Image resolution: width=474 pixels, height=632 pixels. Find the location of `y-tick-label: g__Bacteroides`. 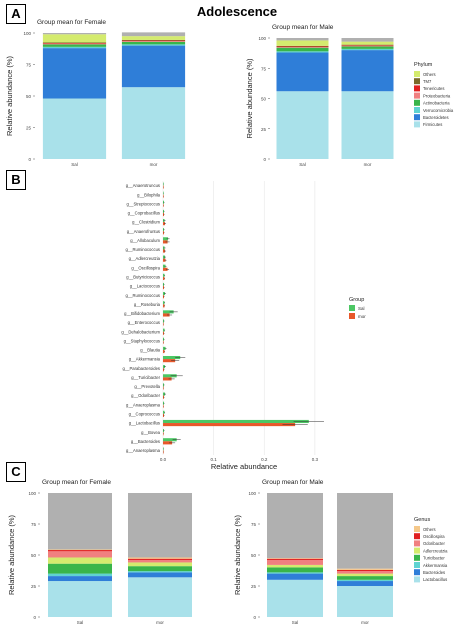

y-tick-label: g__Bacteroides is located at coordinates (145, 441).